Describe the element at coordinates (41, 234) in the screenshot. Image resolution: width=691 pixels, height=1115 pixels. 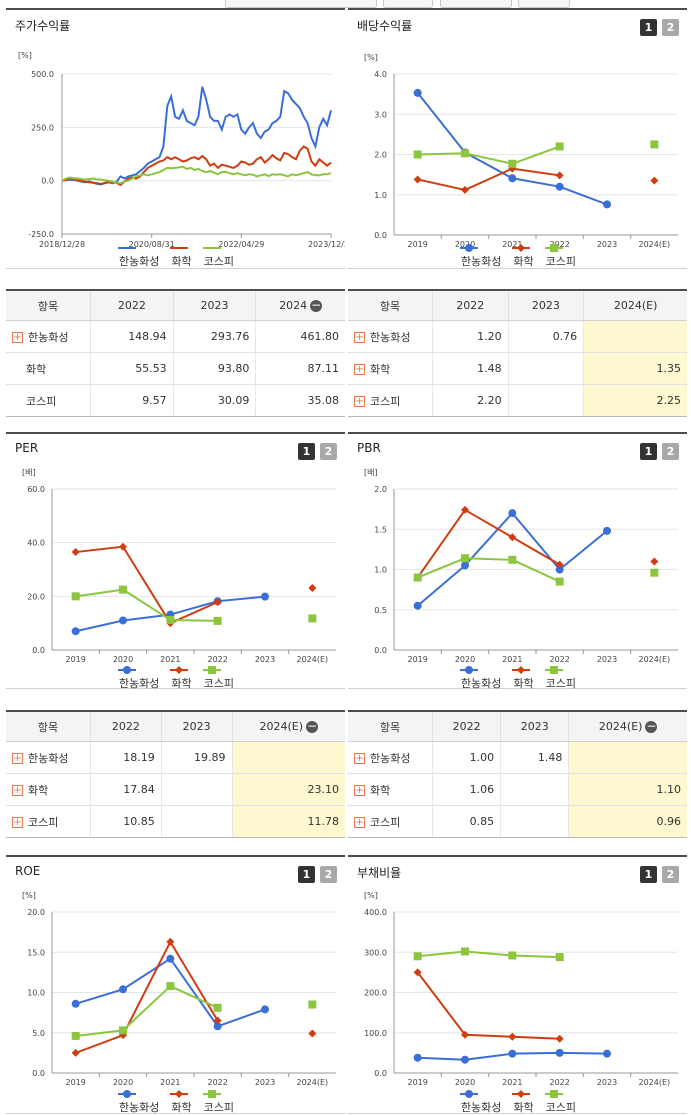
I see `y-tick-label: -250.0` at that location.